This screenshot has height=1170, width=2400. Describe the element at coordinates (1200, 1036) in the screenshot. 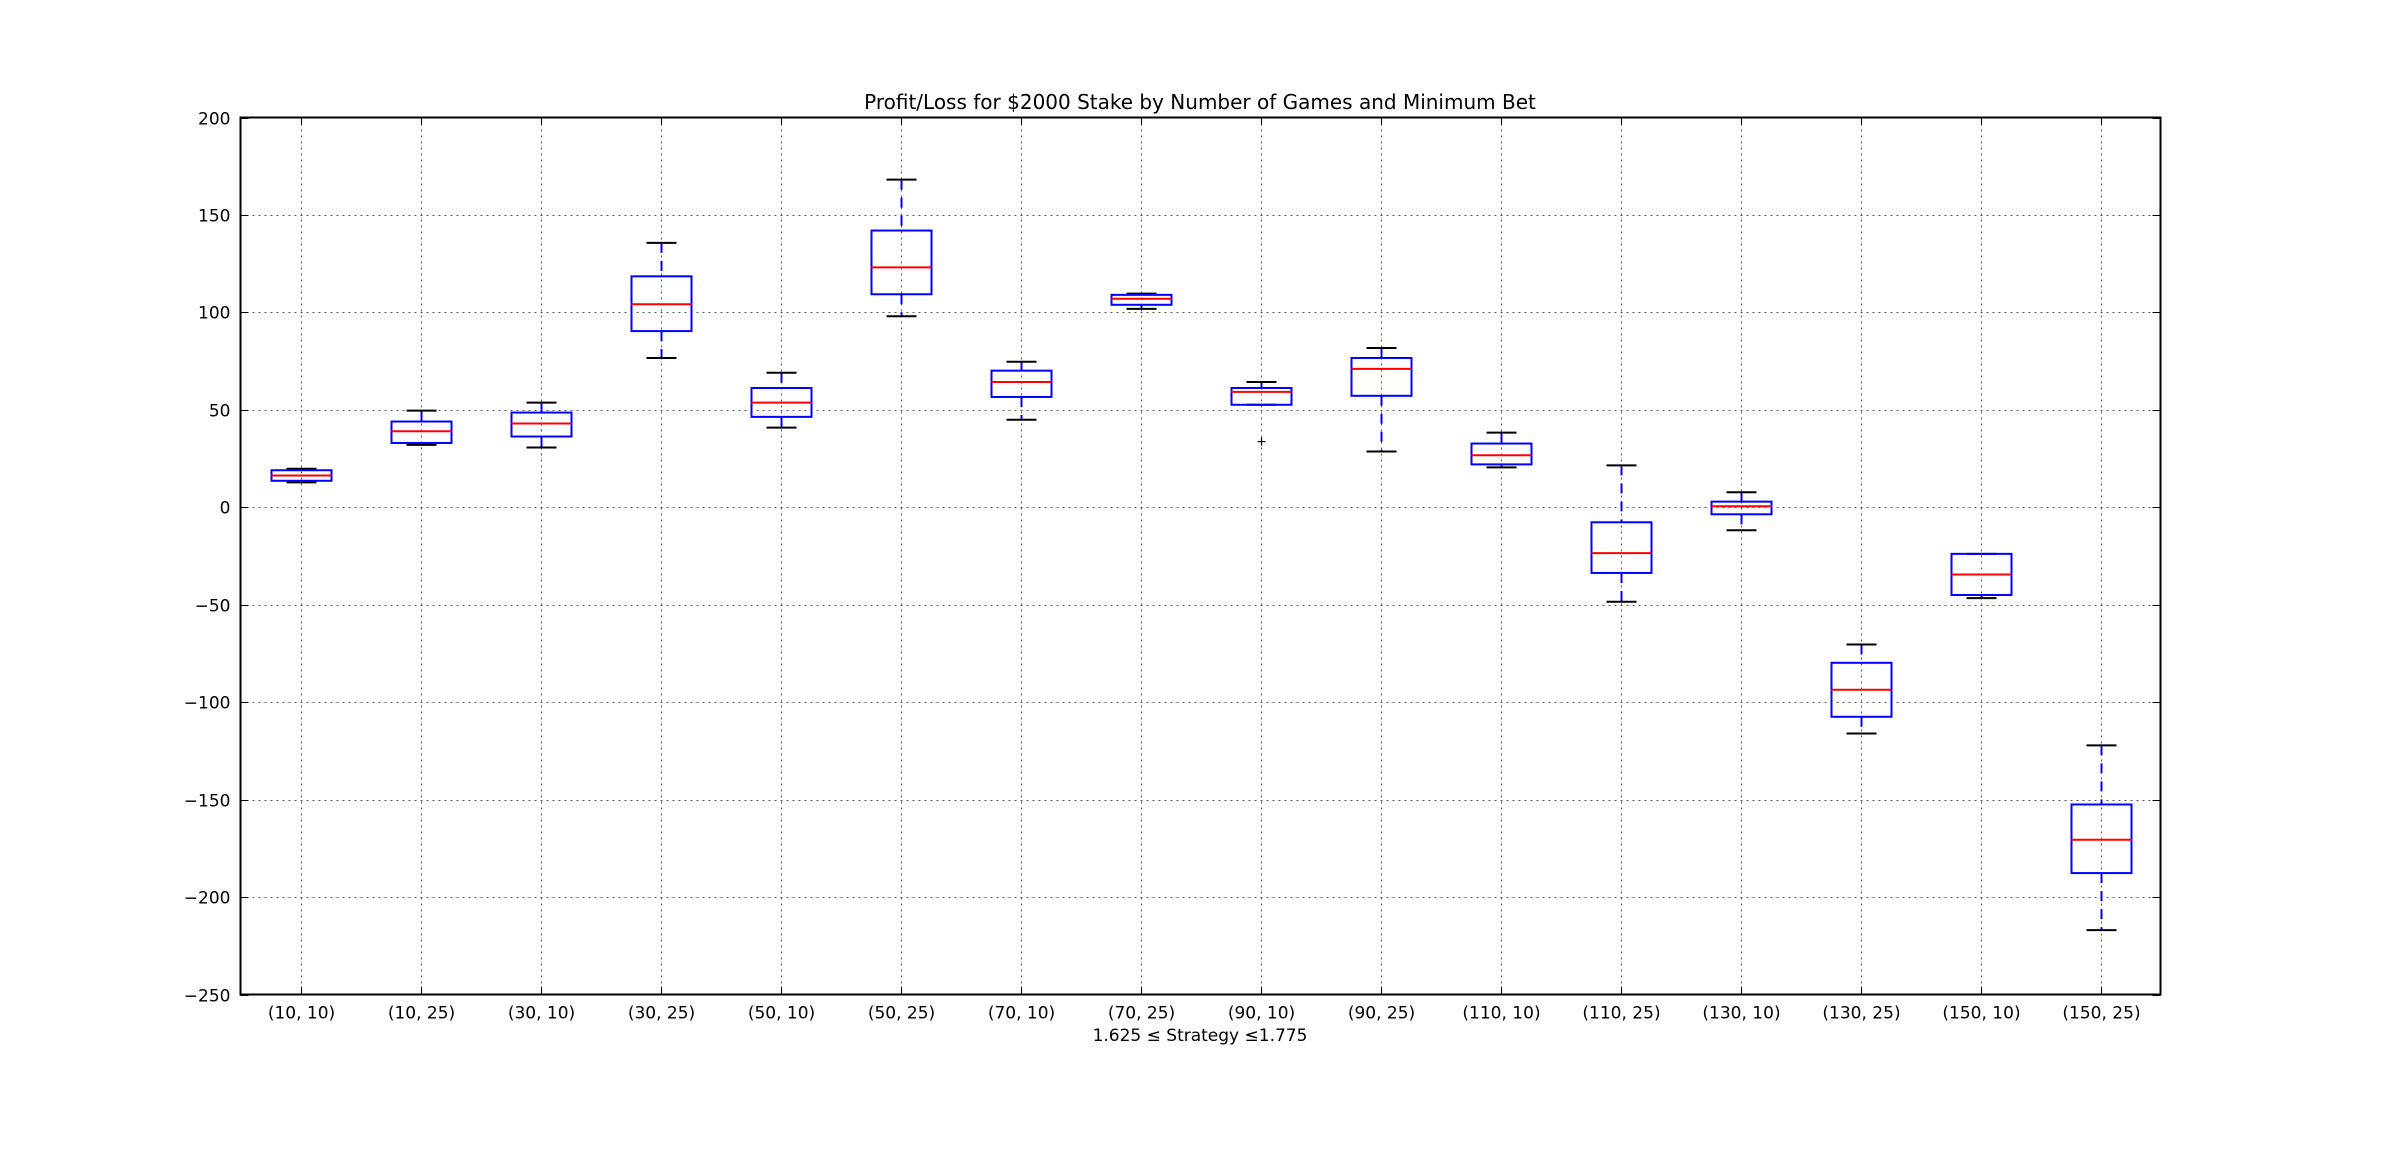

I see `x-axis-label: 1.625 ≤ Strategy ≤1.775` at that location.